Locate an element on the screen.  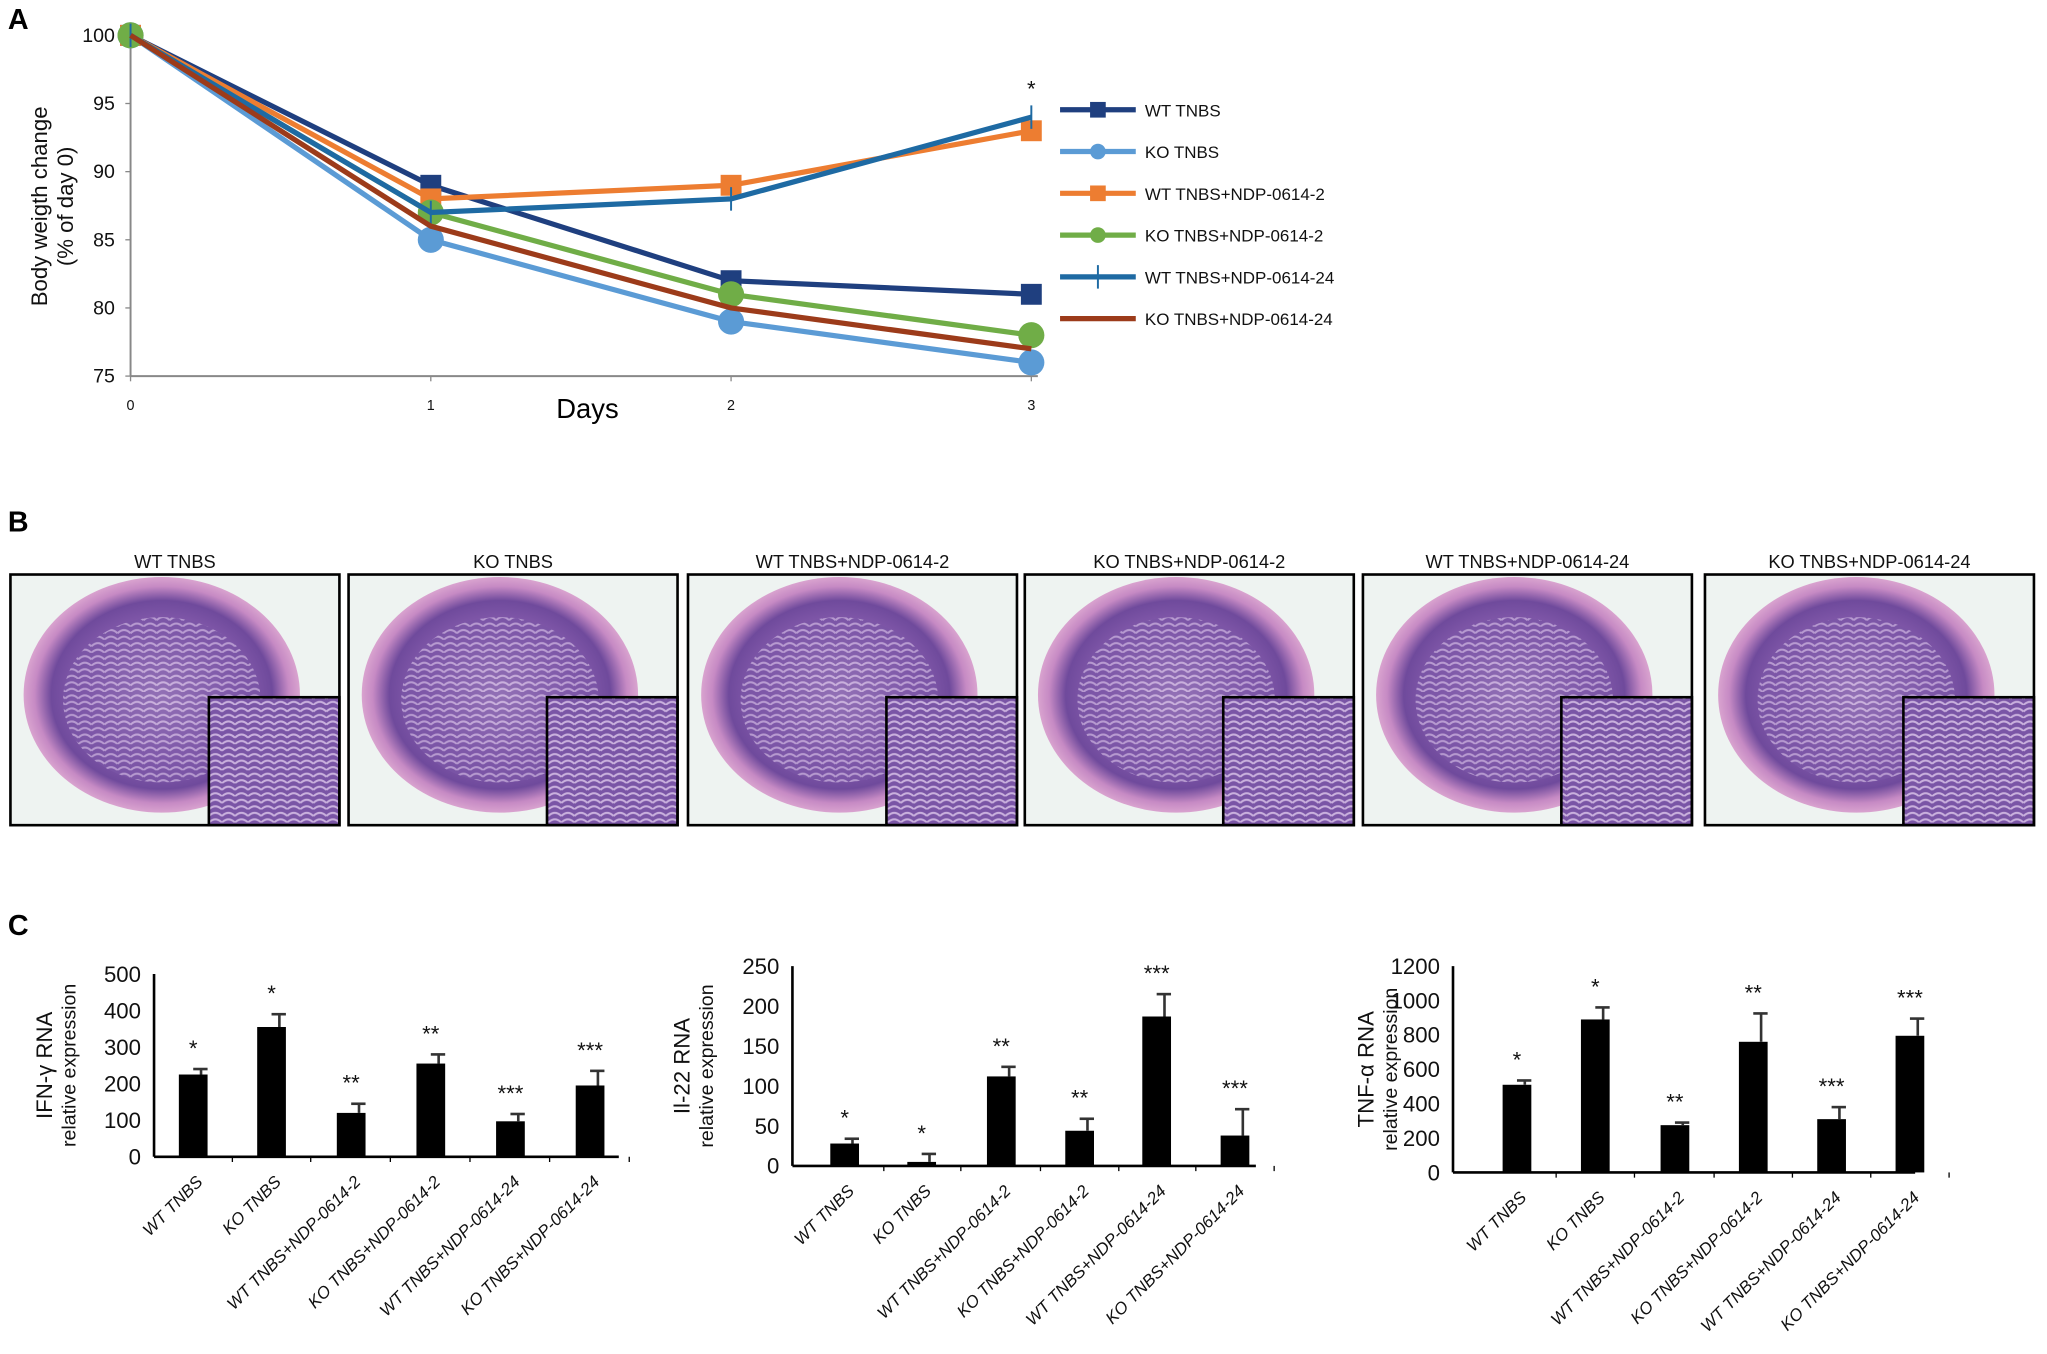
series-ko-tnbs is located at coordinates (581, 199).